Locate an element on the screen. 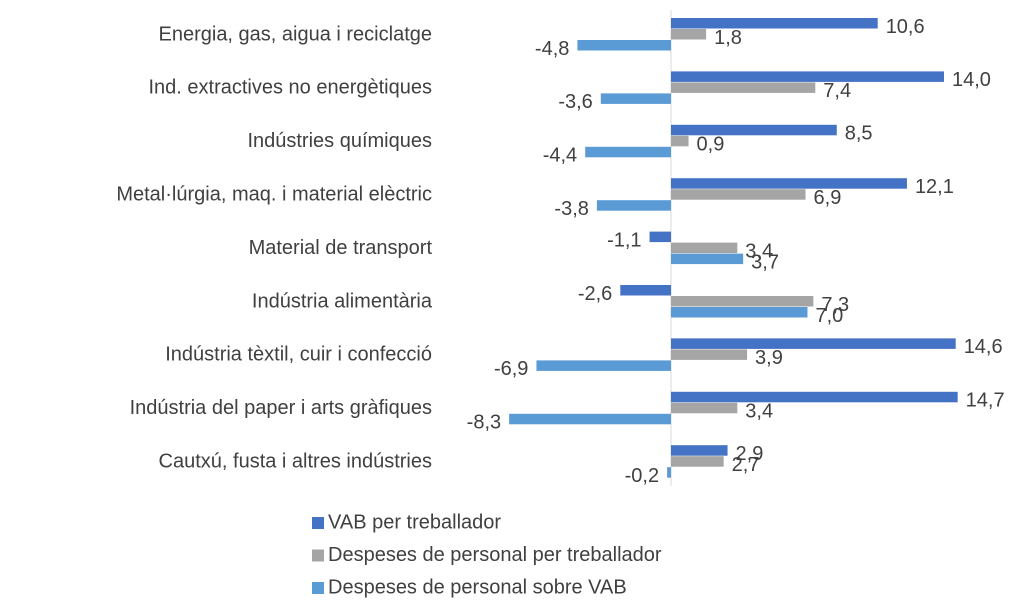 The width and height of the screenshot is (1019, 603). data-label: -2,6 is located at coordinates (595, 294).